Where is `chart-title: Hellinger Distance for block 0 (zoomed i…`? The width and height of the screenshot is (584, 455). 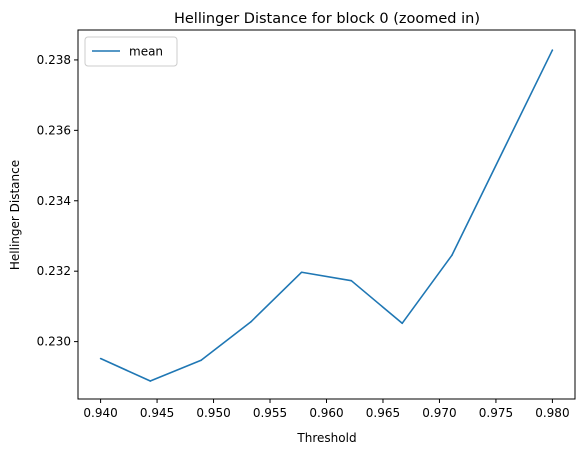
chart-title: Hellinger Distance for block 0 (zoomed i… is located at coordinates (327, 19).